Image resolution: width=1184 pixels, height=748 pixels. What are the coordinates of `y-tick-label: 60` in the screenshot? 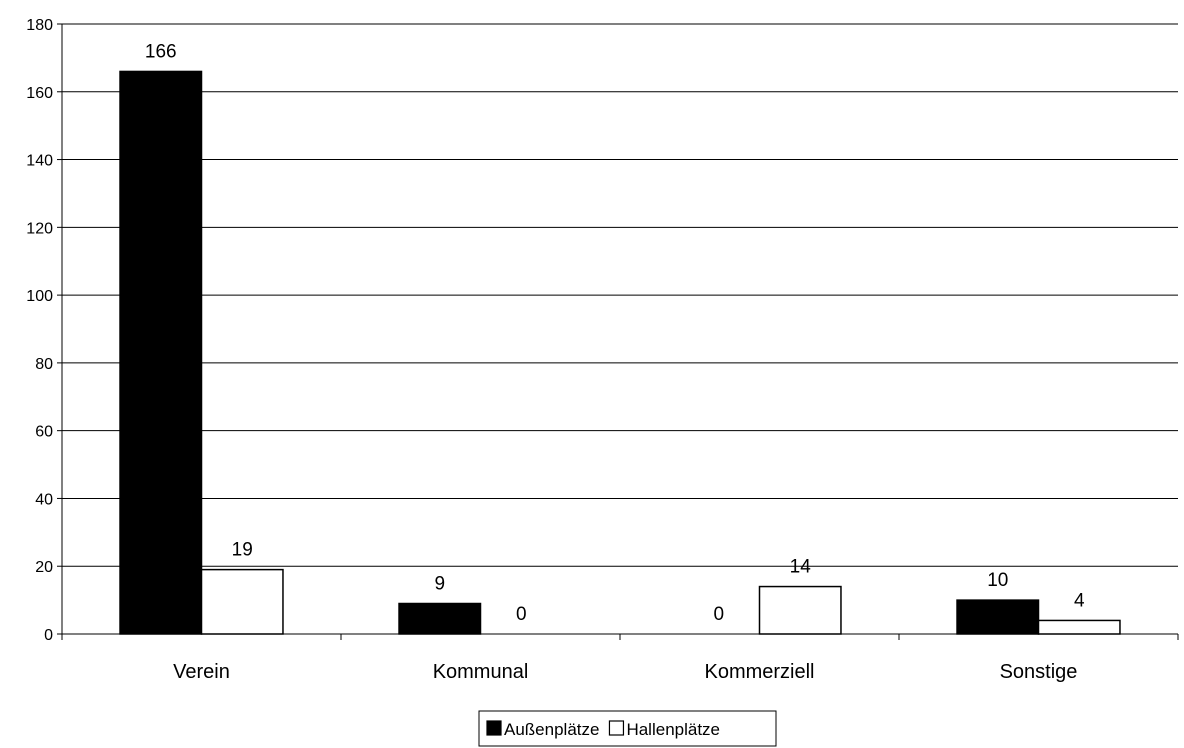 It's located at (44, 432).